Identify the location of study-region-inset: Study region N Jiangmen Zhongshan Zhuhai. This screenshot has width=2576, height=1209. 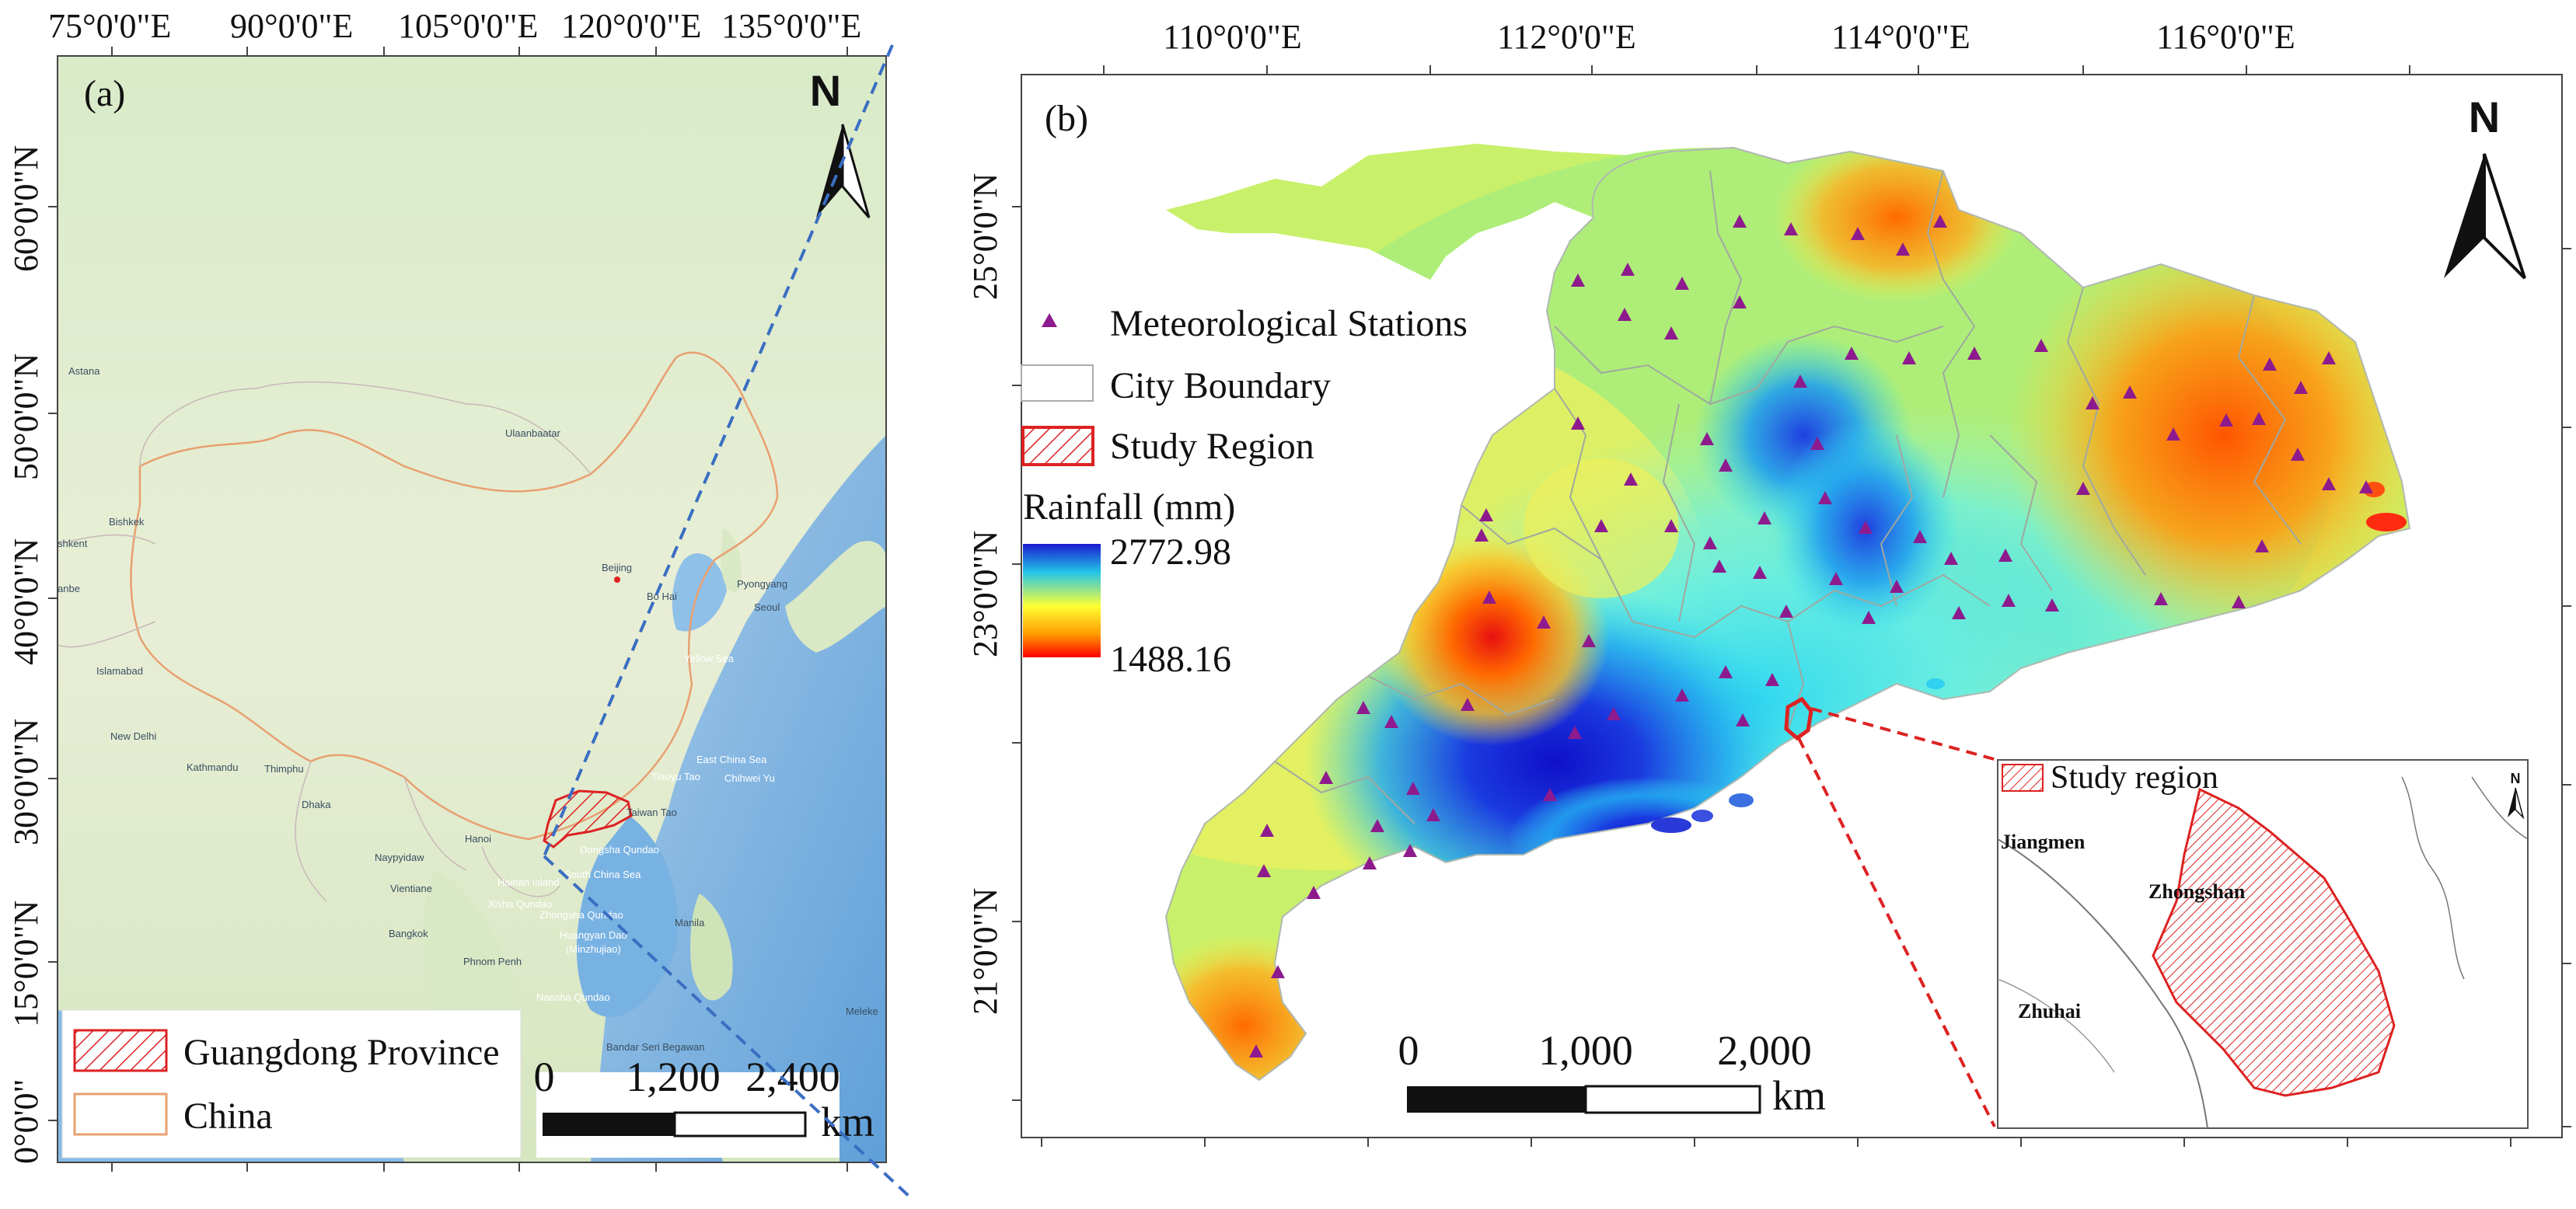
(2263, 944).